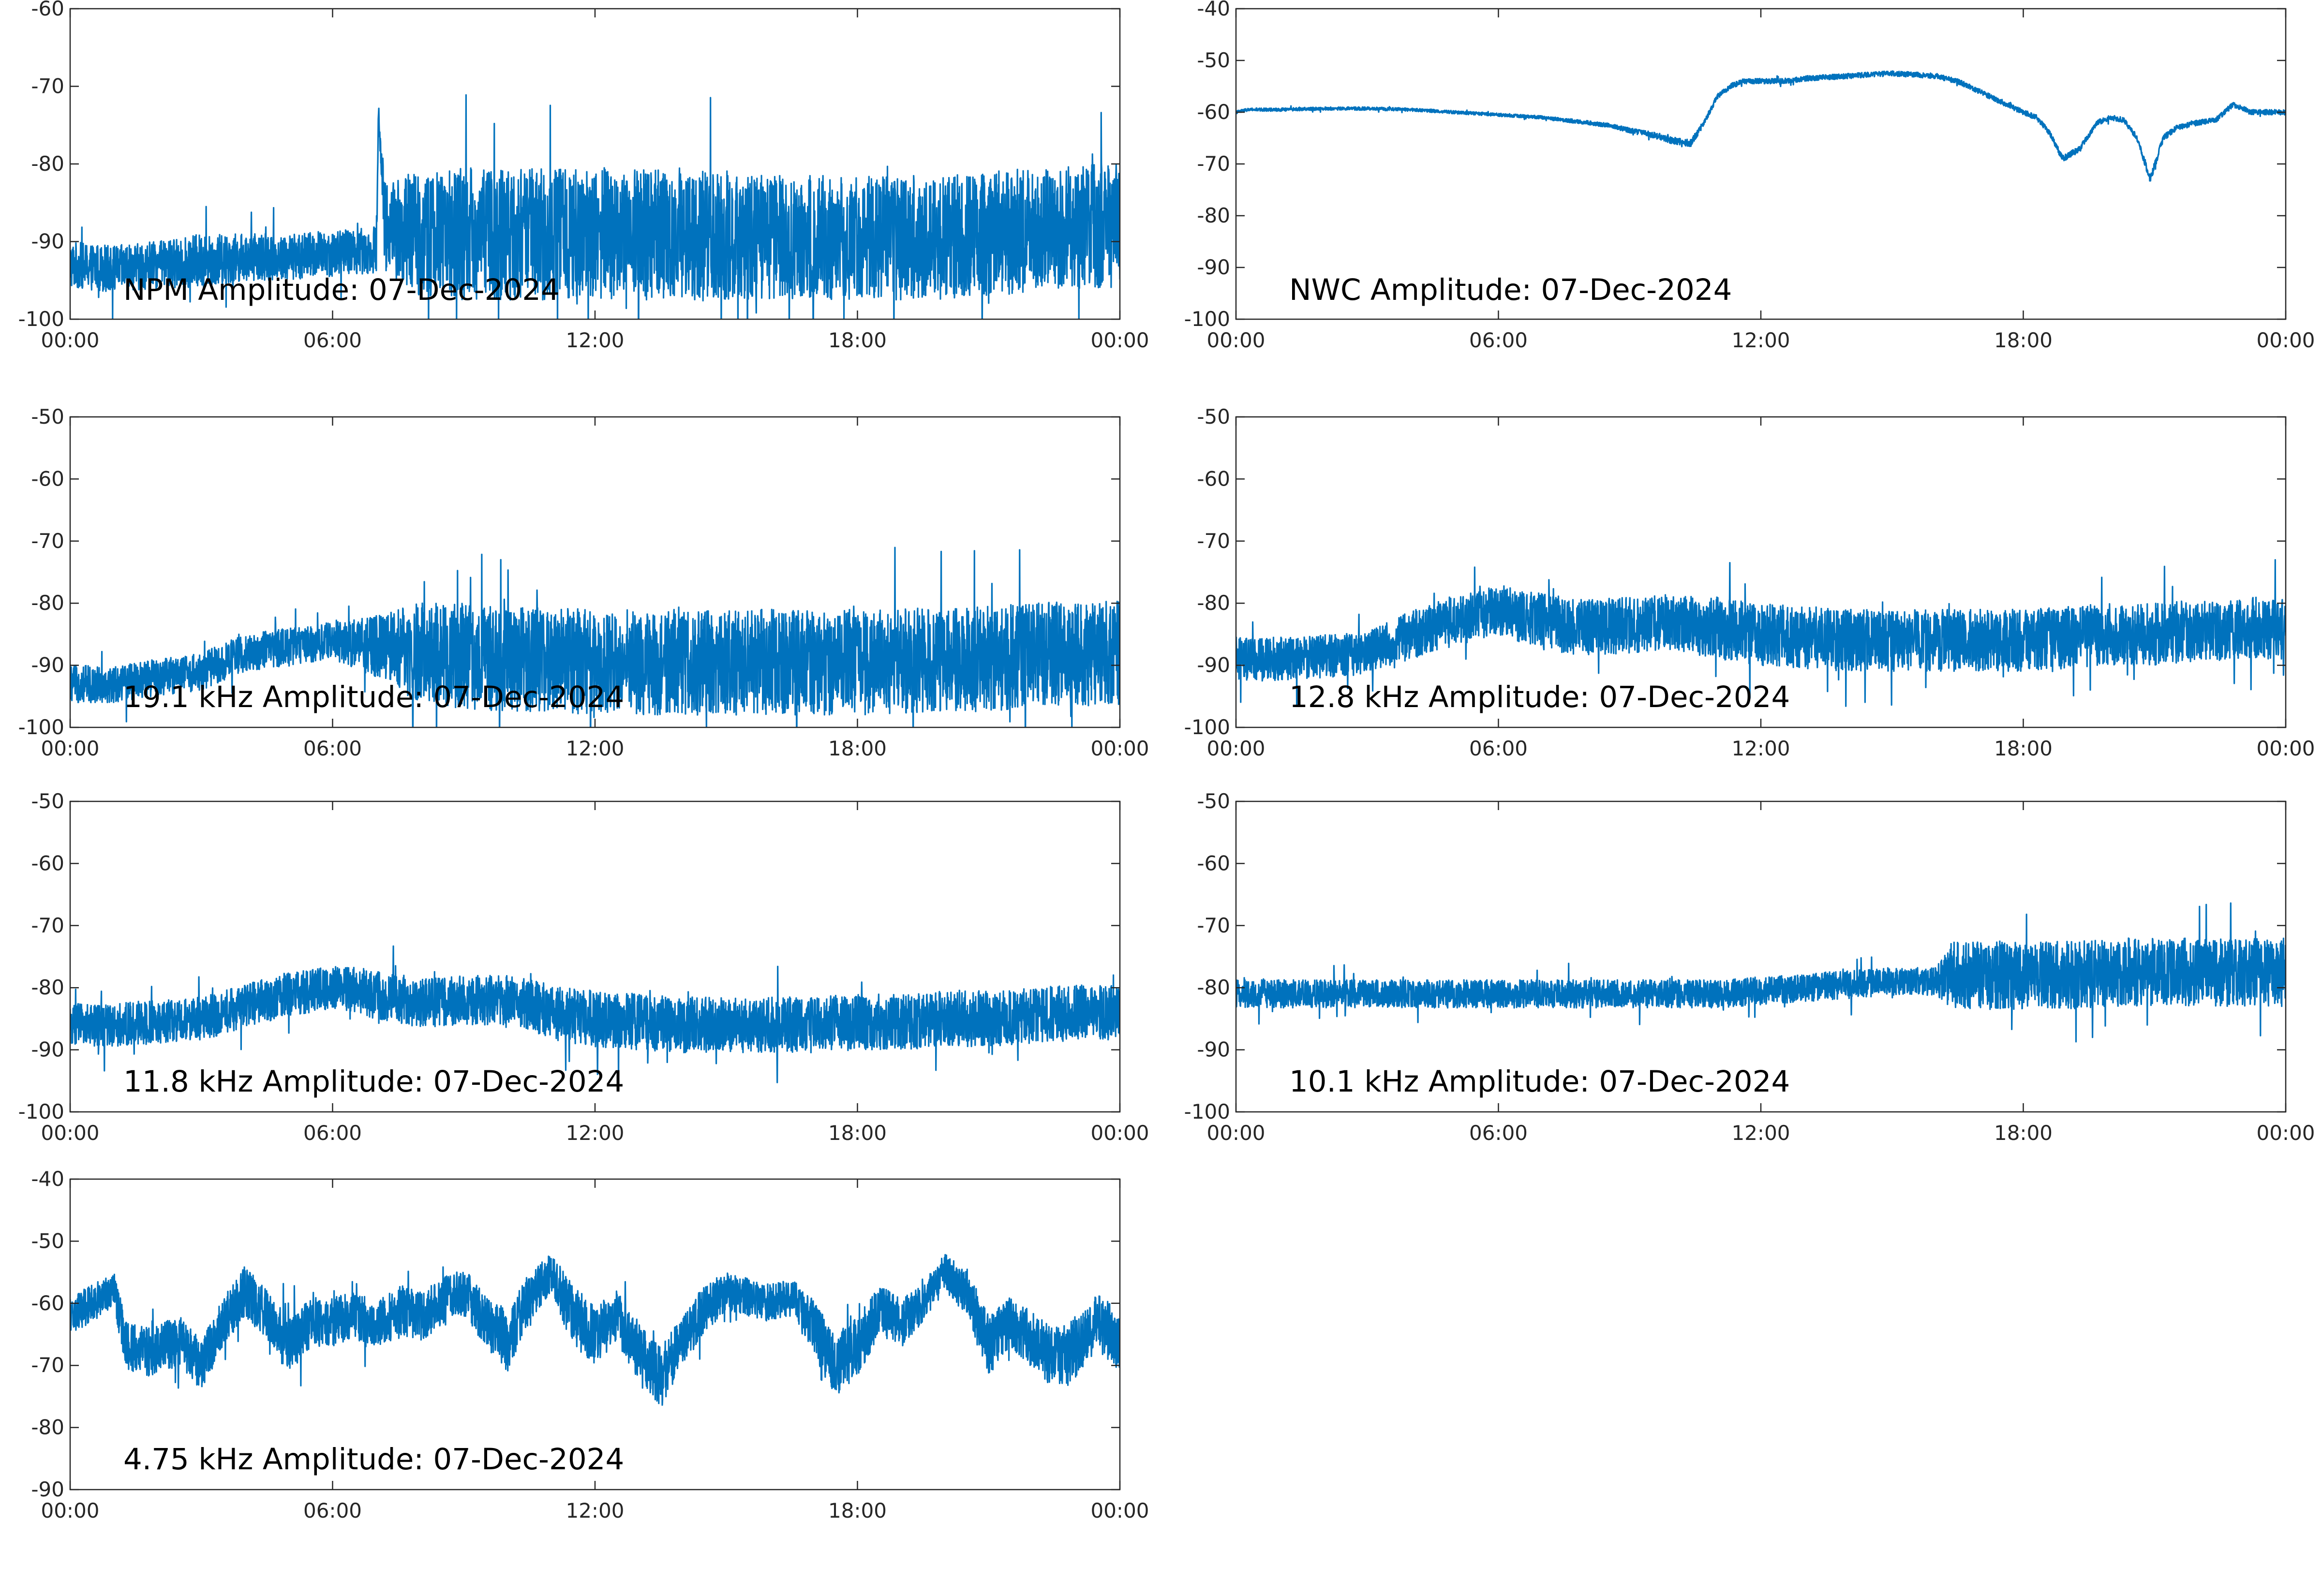 The height and width of the screenshot is (1596, 2322). What do you see at coordinates (373, 697) in the screenshot?
I see `panel-title: 19.1 kHz Amplitude: 07-Dec-2024` at bounding box center [373, 697].